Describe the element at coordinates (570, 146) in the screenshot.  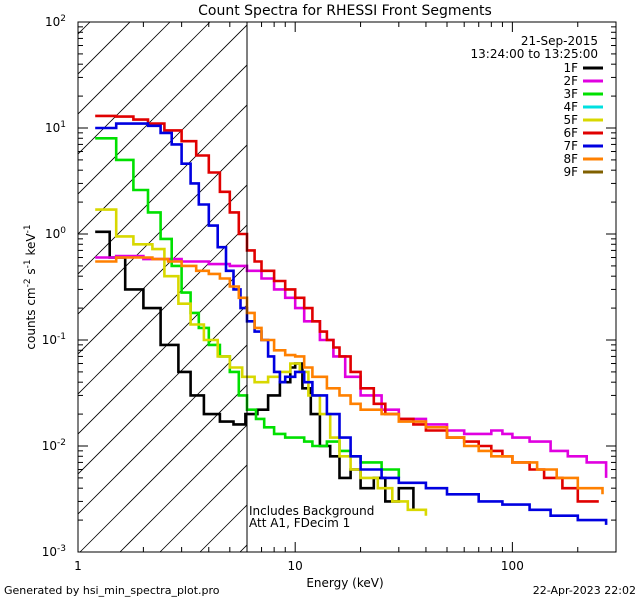
I see `legend-label-7F: 7F` at that location.